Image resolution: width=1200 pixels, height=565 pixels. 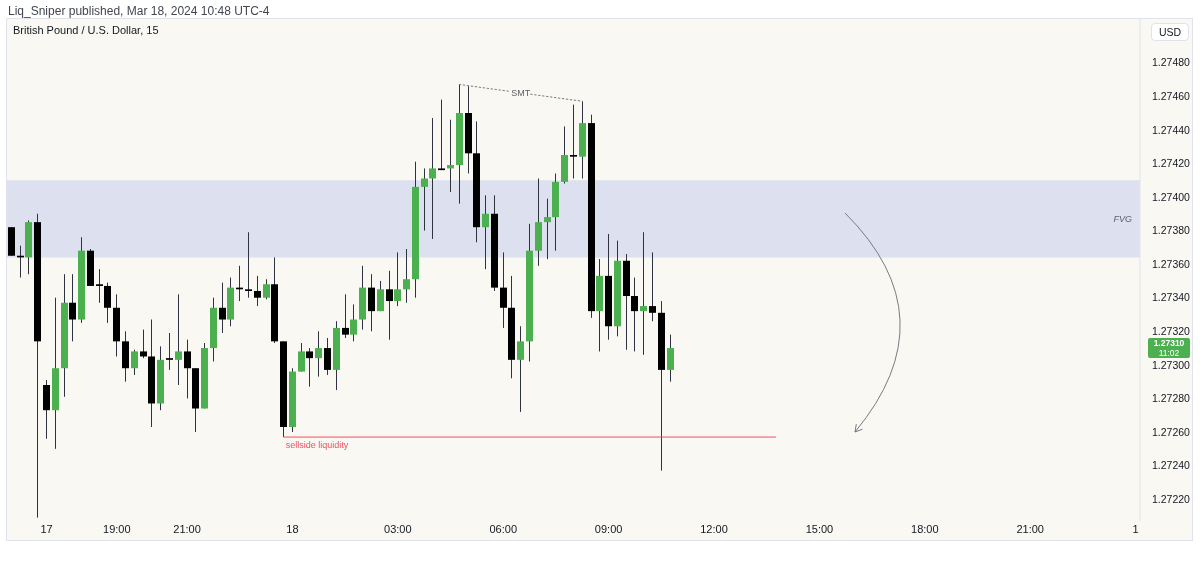 What do you see at coordinates (1135, 528) in the screenshot?
I see `x-tick-label: 1` at bounding box center [1135, 528].